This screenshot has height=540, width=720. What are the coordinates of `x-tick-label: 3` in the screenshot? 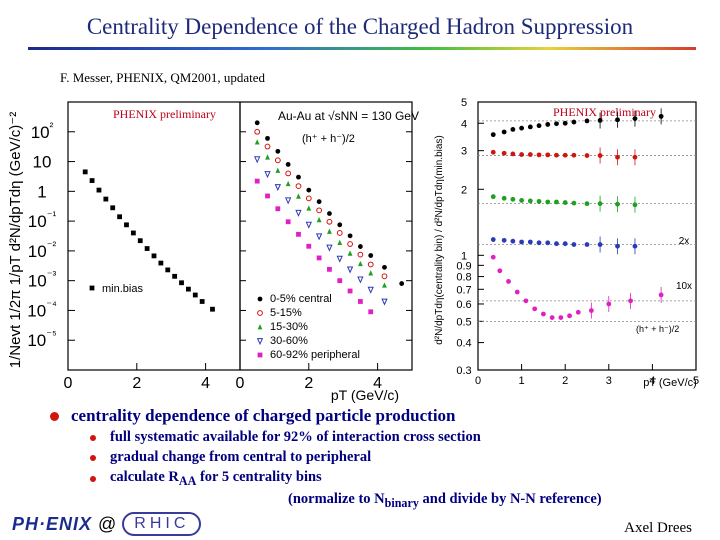 It's located at (609, 381).